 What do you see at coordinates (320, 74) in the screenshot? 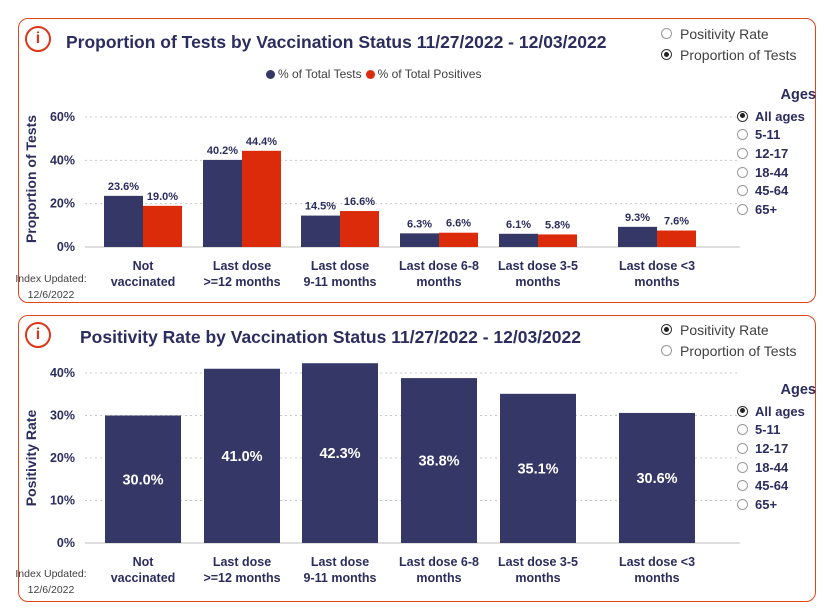
I see `legend-label-tests: % of Total Tests` at bounding box center [320, 74].